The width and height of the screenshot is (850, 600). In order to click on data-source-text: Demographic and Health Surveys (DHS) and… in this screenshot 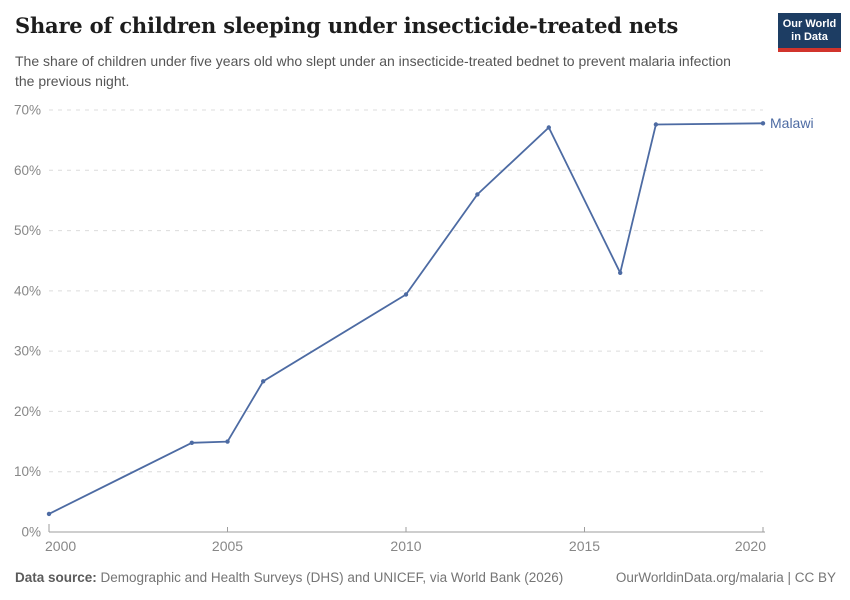, I will do `click(332, 577)`.